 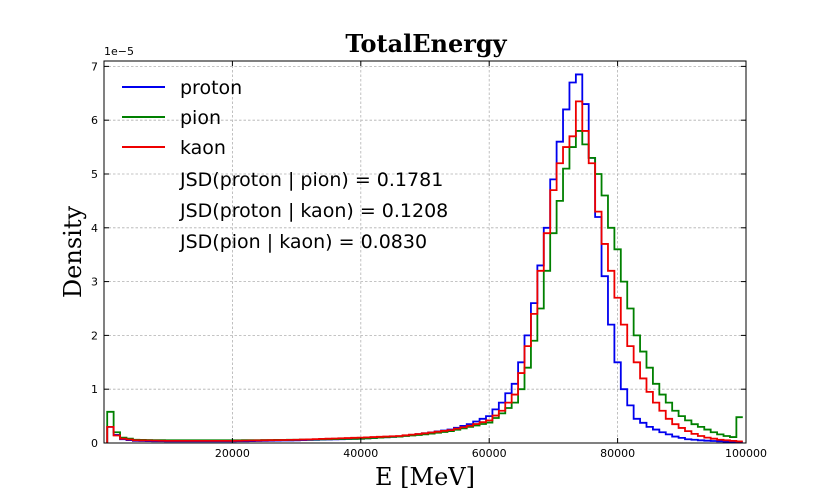 What do you see at coordinates (94, 389) in the screenshot?
I see `y-tick-label: 1` at bounding box center [94, 389].